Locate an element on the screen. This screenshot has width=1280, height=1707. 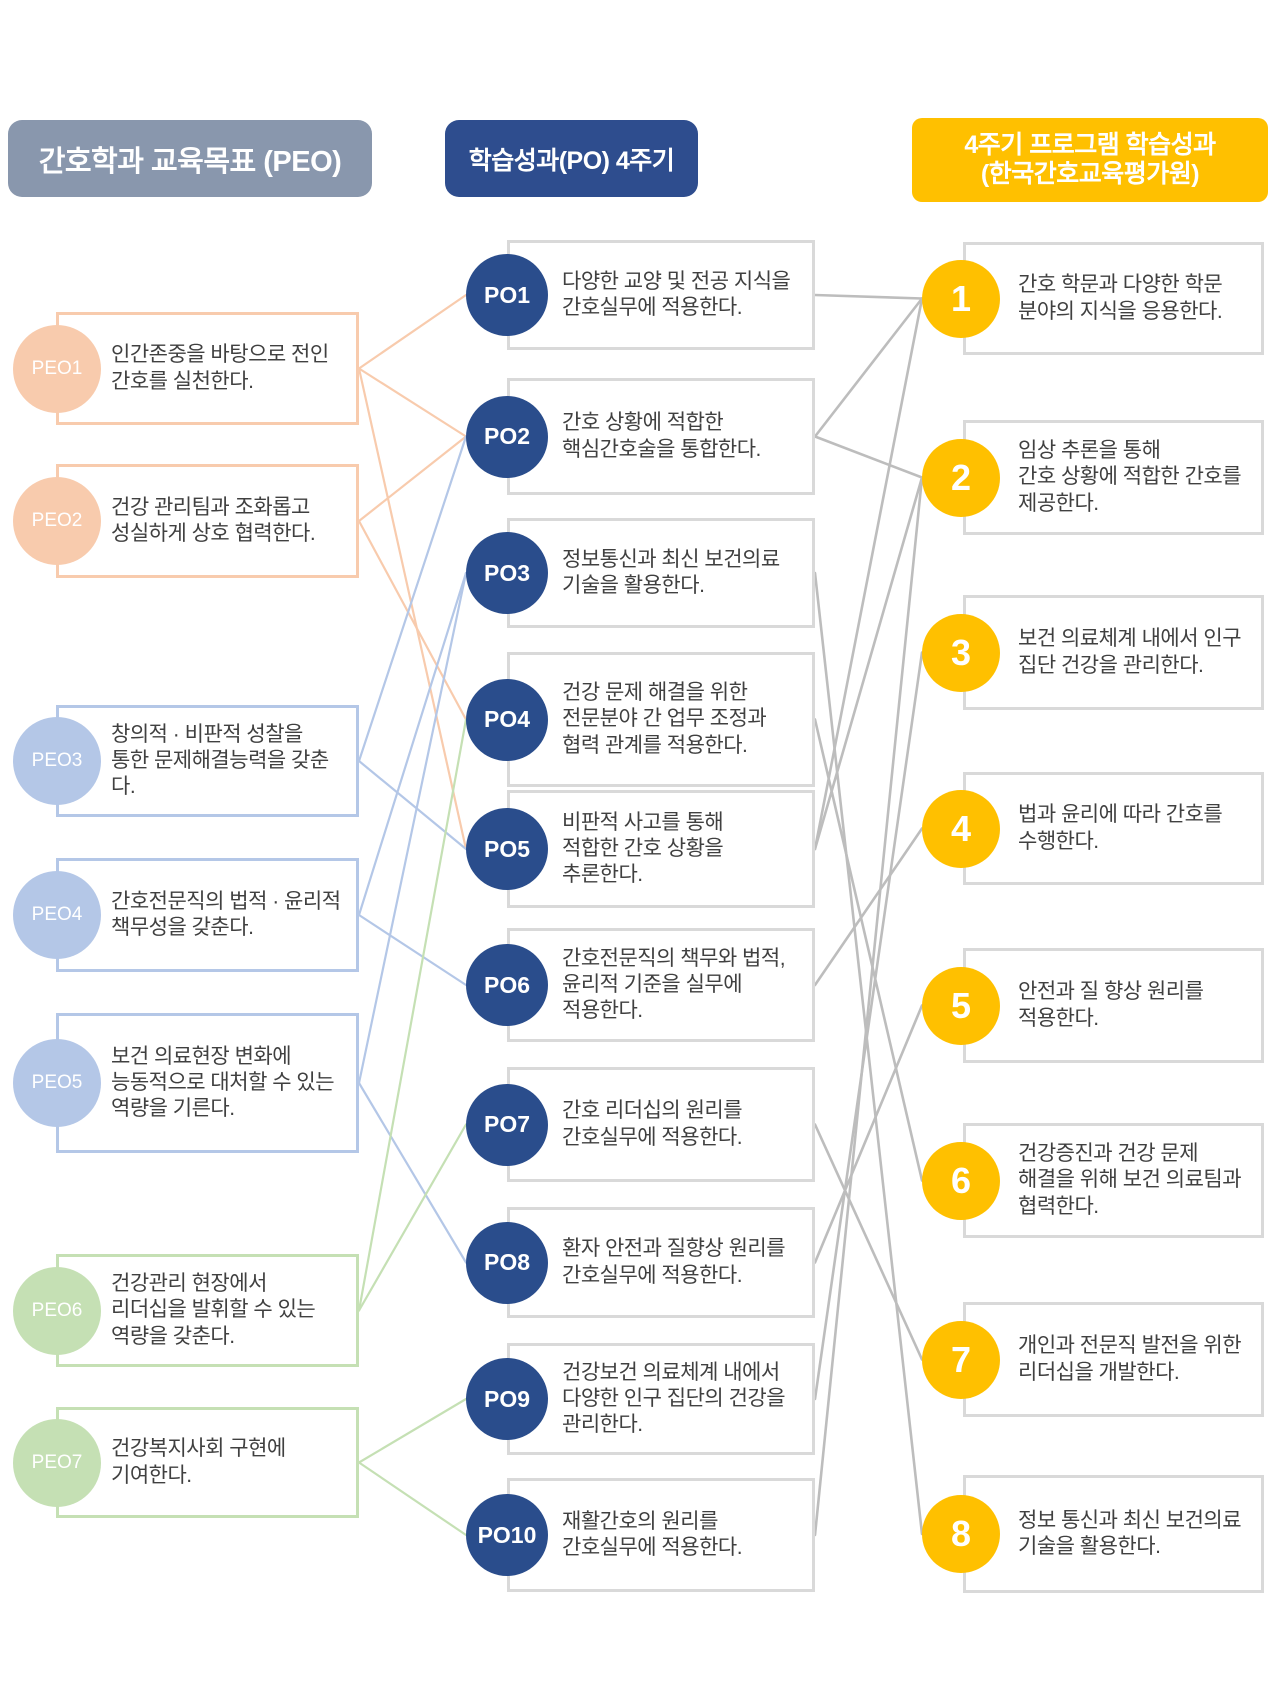
po-label-circle-PO9: PO9 is located at coordinates (507, 1399).